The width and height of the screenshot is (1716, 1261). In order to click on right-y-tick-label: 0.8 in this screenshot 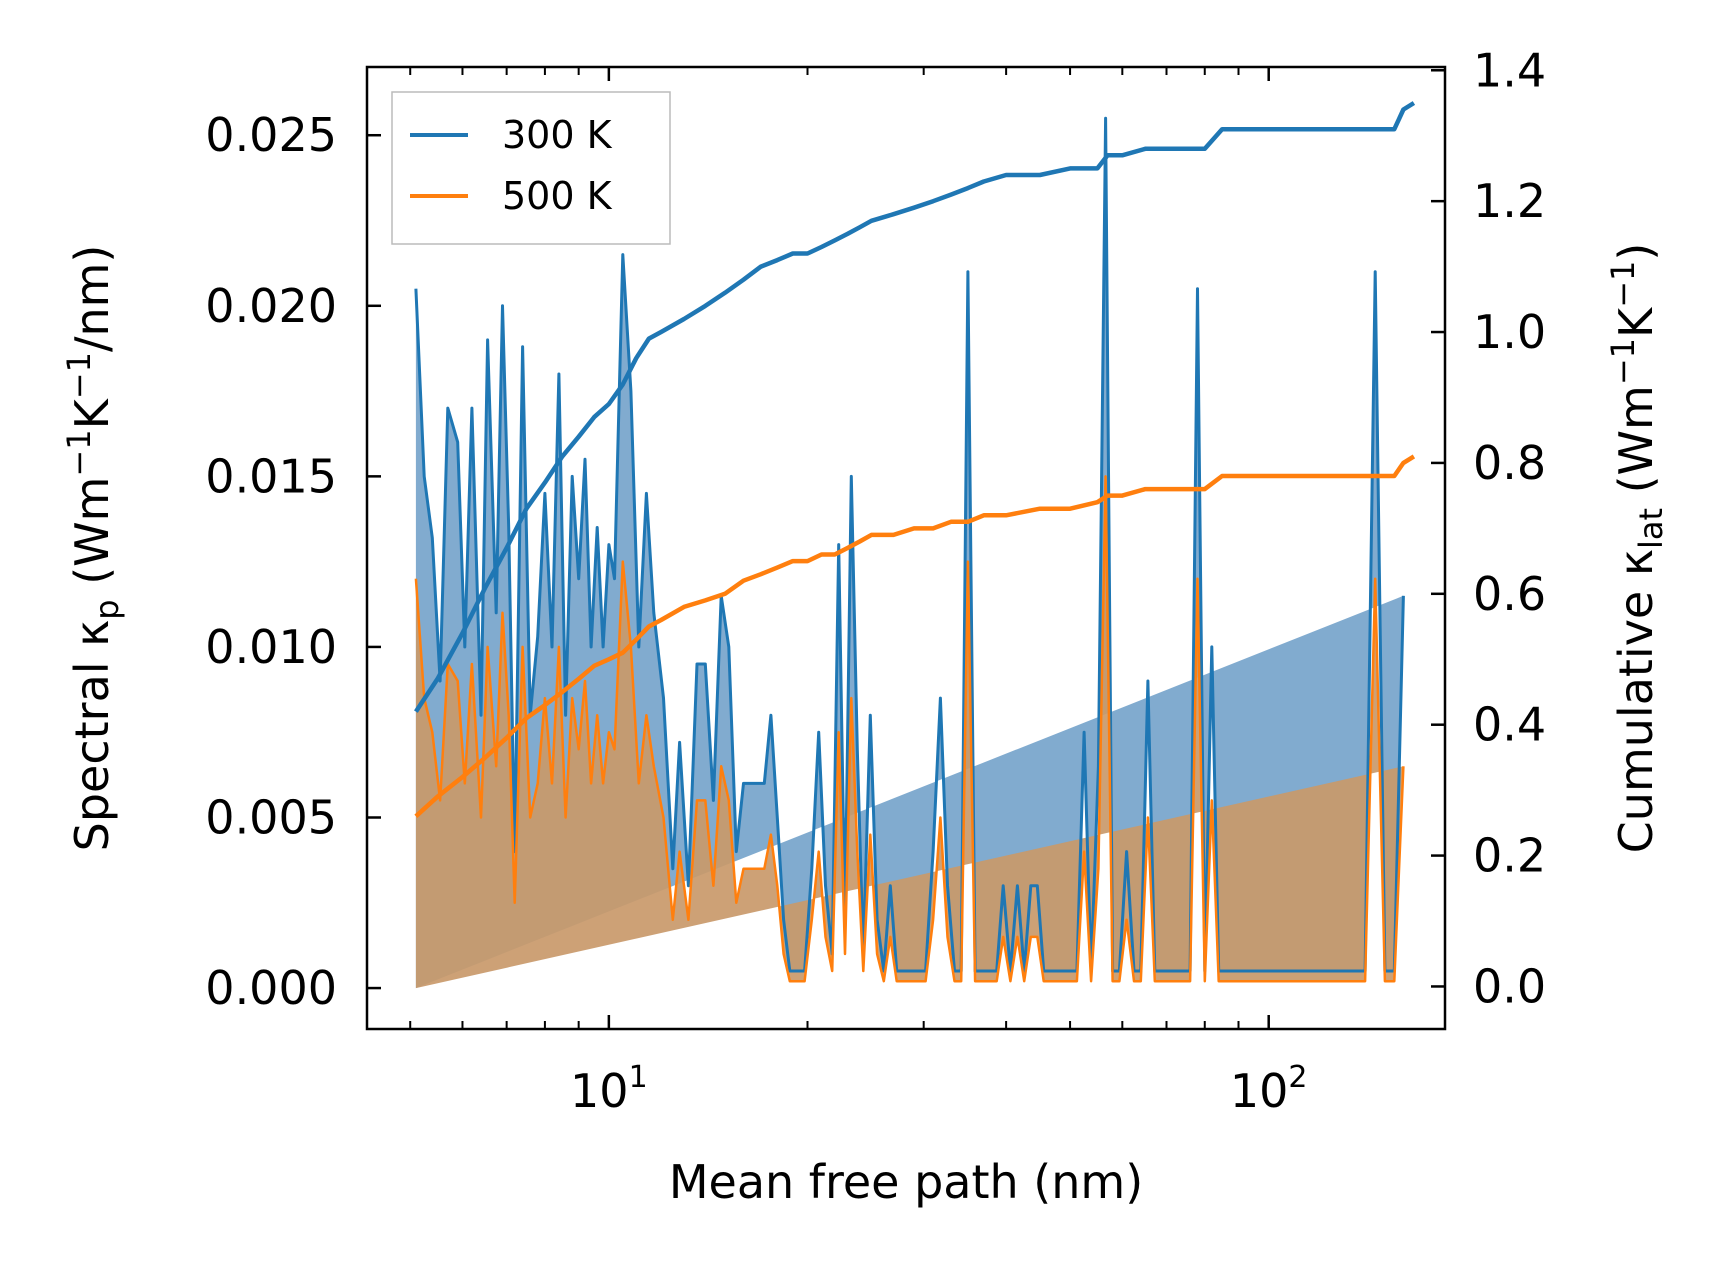, I will do `click(1509, 463)`.